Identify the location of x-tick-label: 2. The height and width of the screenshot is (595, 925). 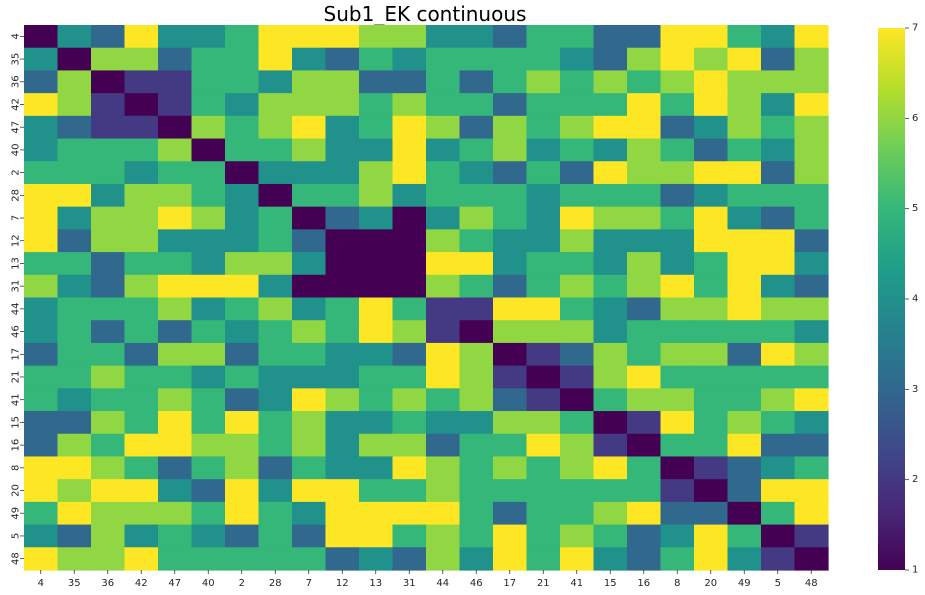
(242, 583).